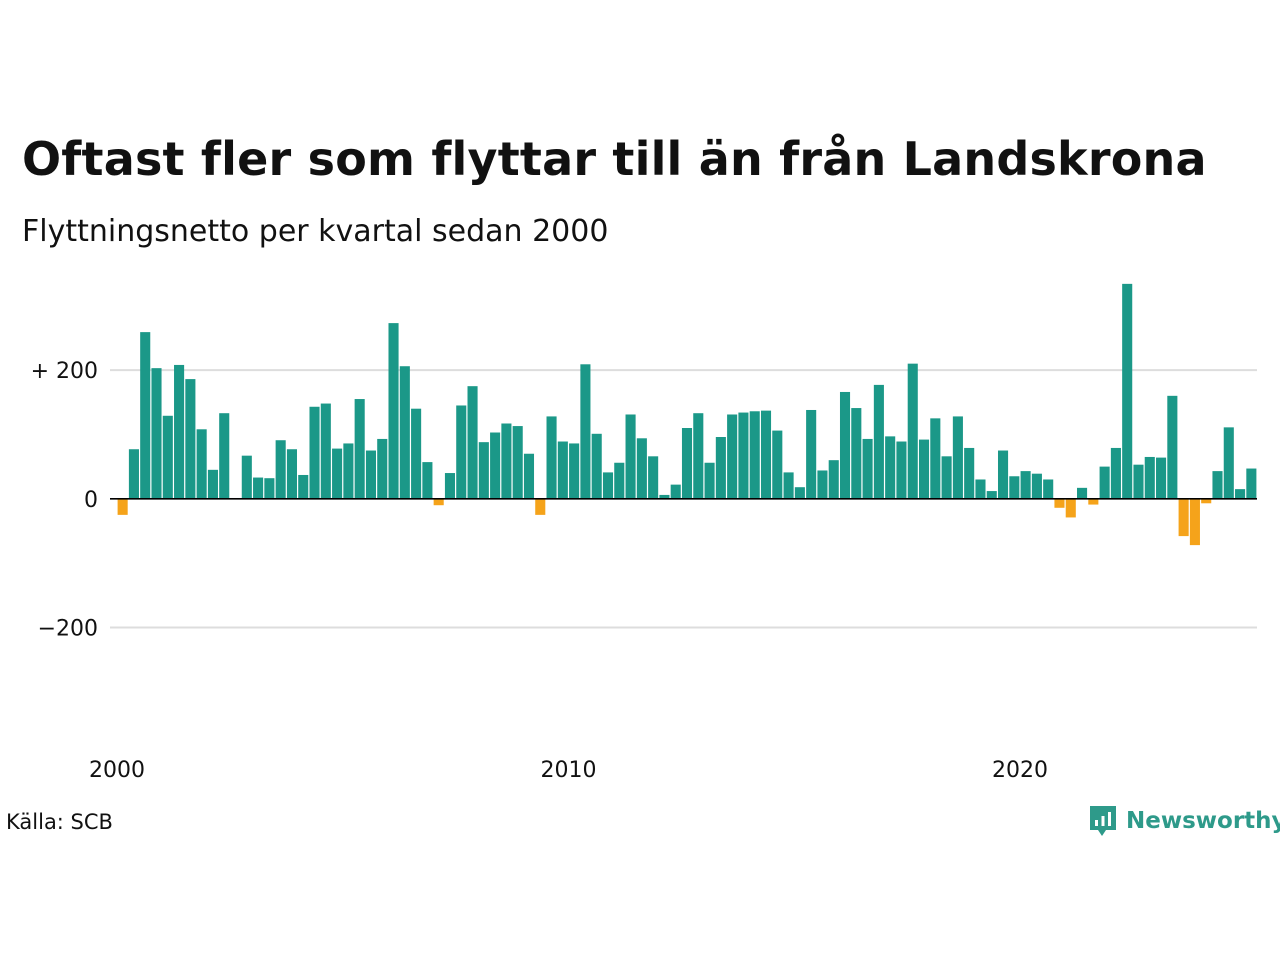 The image size is (1280, 960). I want to click on x-axis-labels: 2000 2010 2020, so click(568, 770).